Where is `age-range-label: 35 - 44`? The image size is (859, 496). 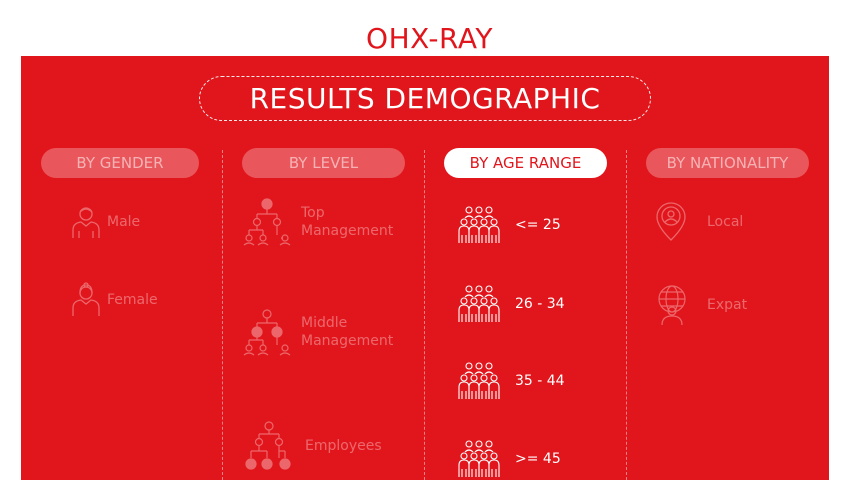
age-range-label: 35 - 44 is located at coordinates (540, 381).